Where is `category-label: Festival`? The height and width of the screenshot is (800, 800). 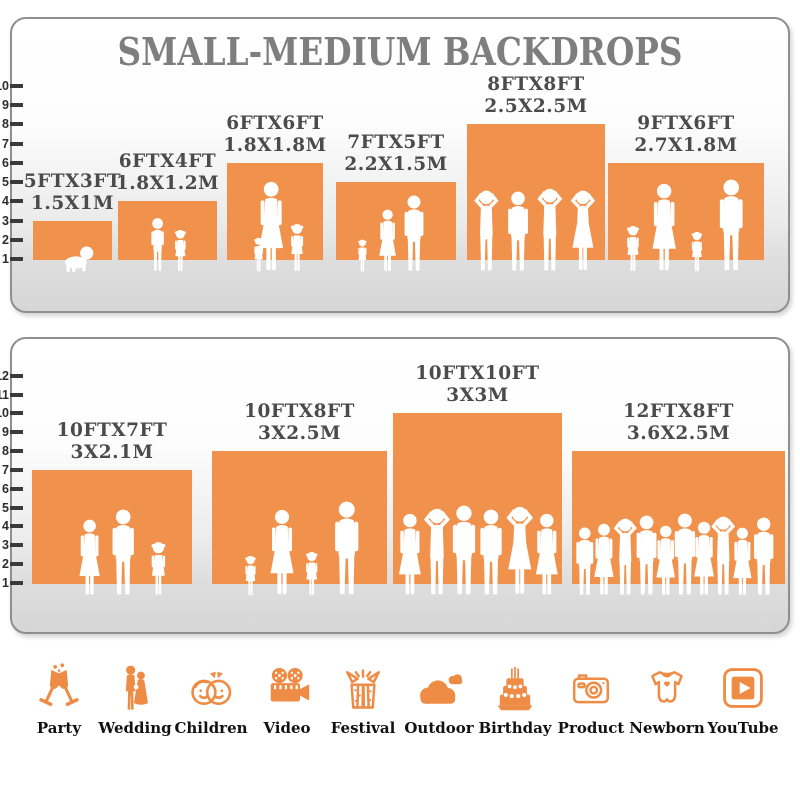
category-label: Festival is located at coordinates (363, 728).